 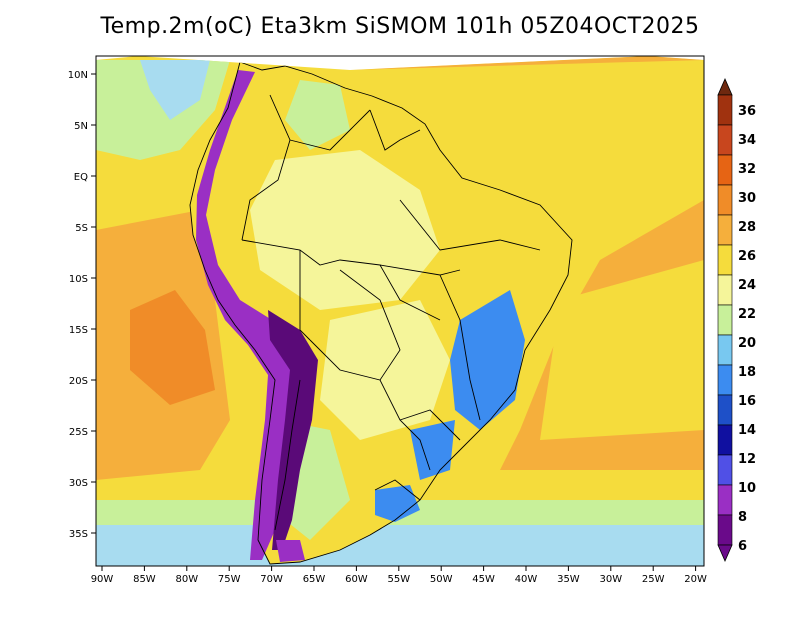 What do you see at coordinates (736, 320) in the screenshot?
I see `colorbar-legend: 36 34 32 30 28 26 24 22 20 18 16 14 12 10 8 6` at bounding box center [736, 320].